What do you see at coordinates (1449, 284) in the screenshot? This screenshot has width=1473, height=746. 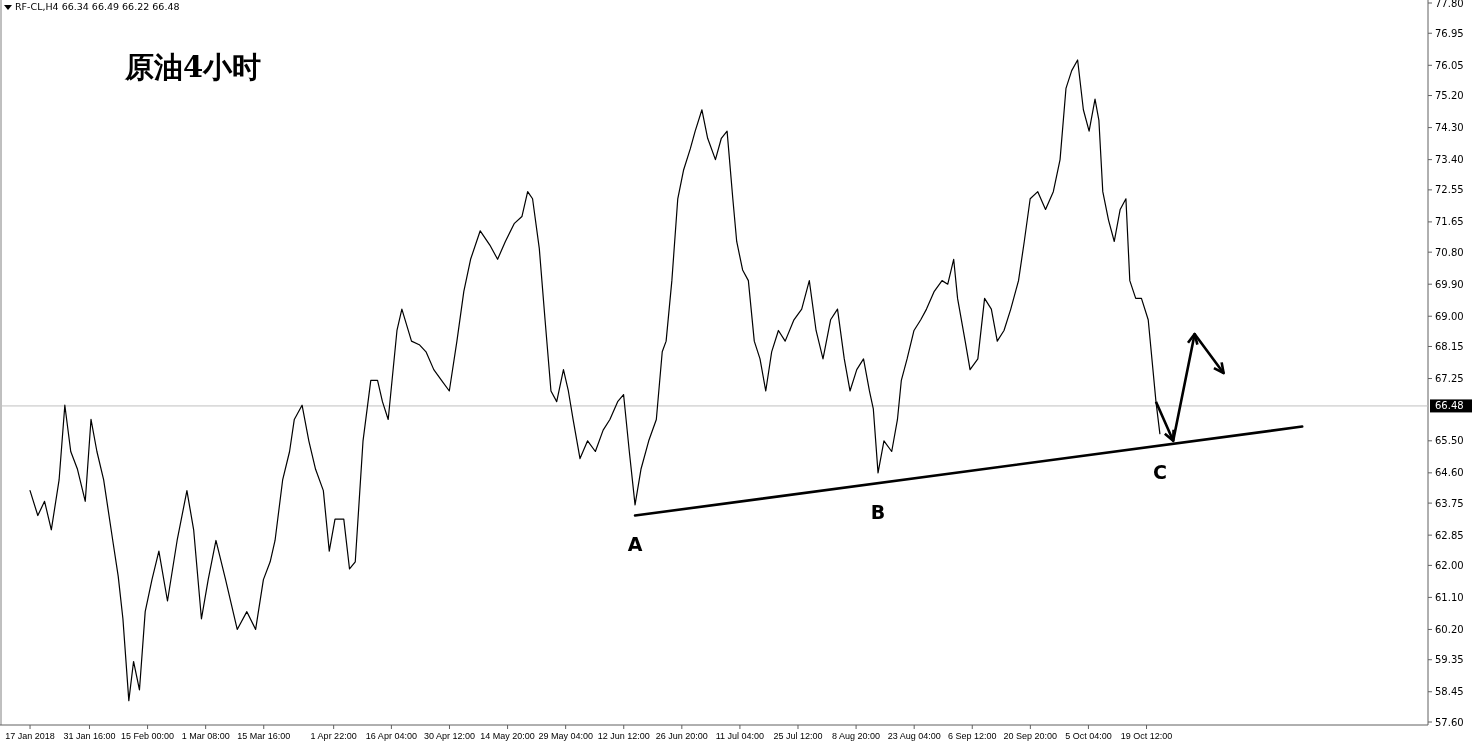 I see `y-tick-label: 69.90` at bounding box center [1449, 284].